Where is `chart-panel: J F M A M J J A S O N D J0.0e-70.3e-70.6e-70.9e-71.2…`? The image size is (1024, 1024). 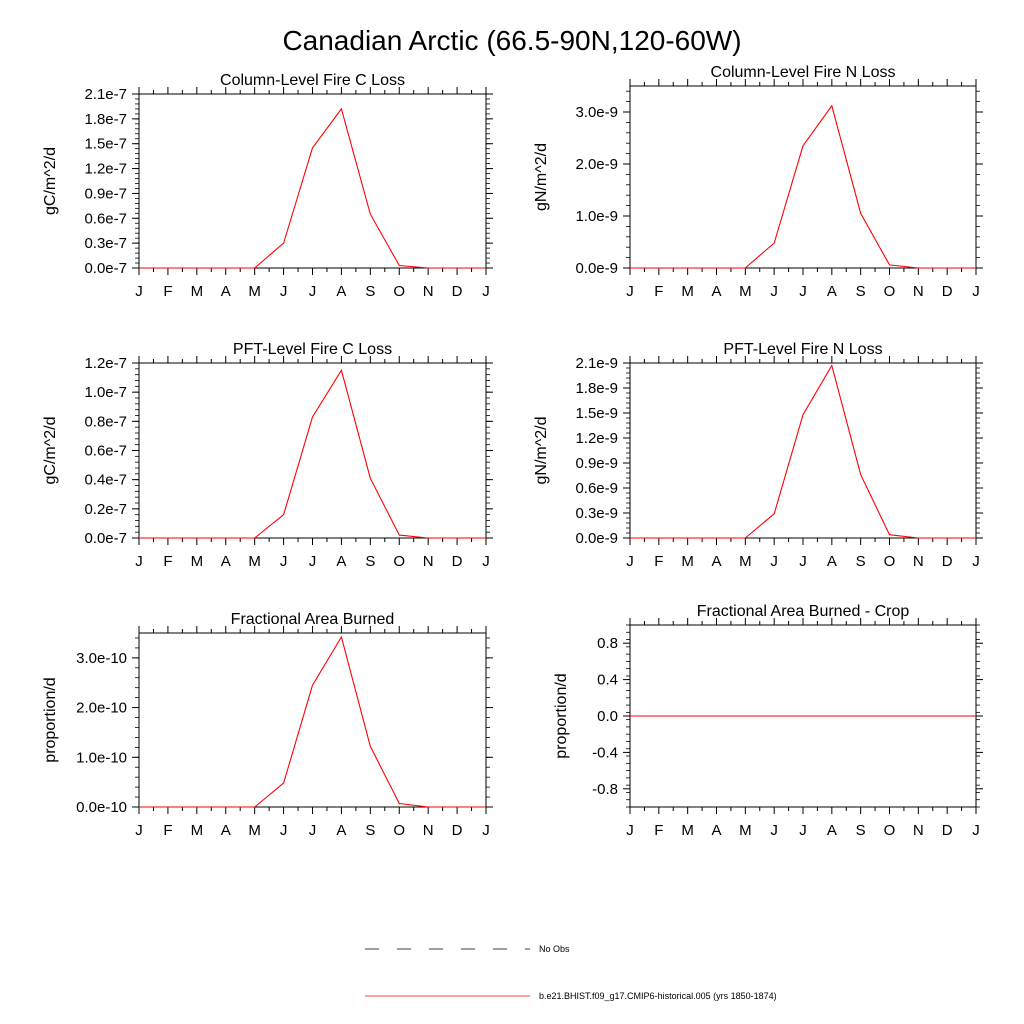 chart-panel: J F M A M J J A S O N D J0.0e-70.3e-70.6e-70.9e-71.2… is located at coordinates (267, 186).